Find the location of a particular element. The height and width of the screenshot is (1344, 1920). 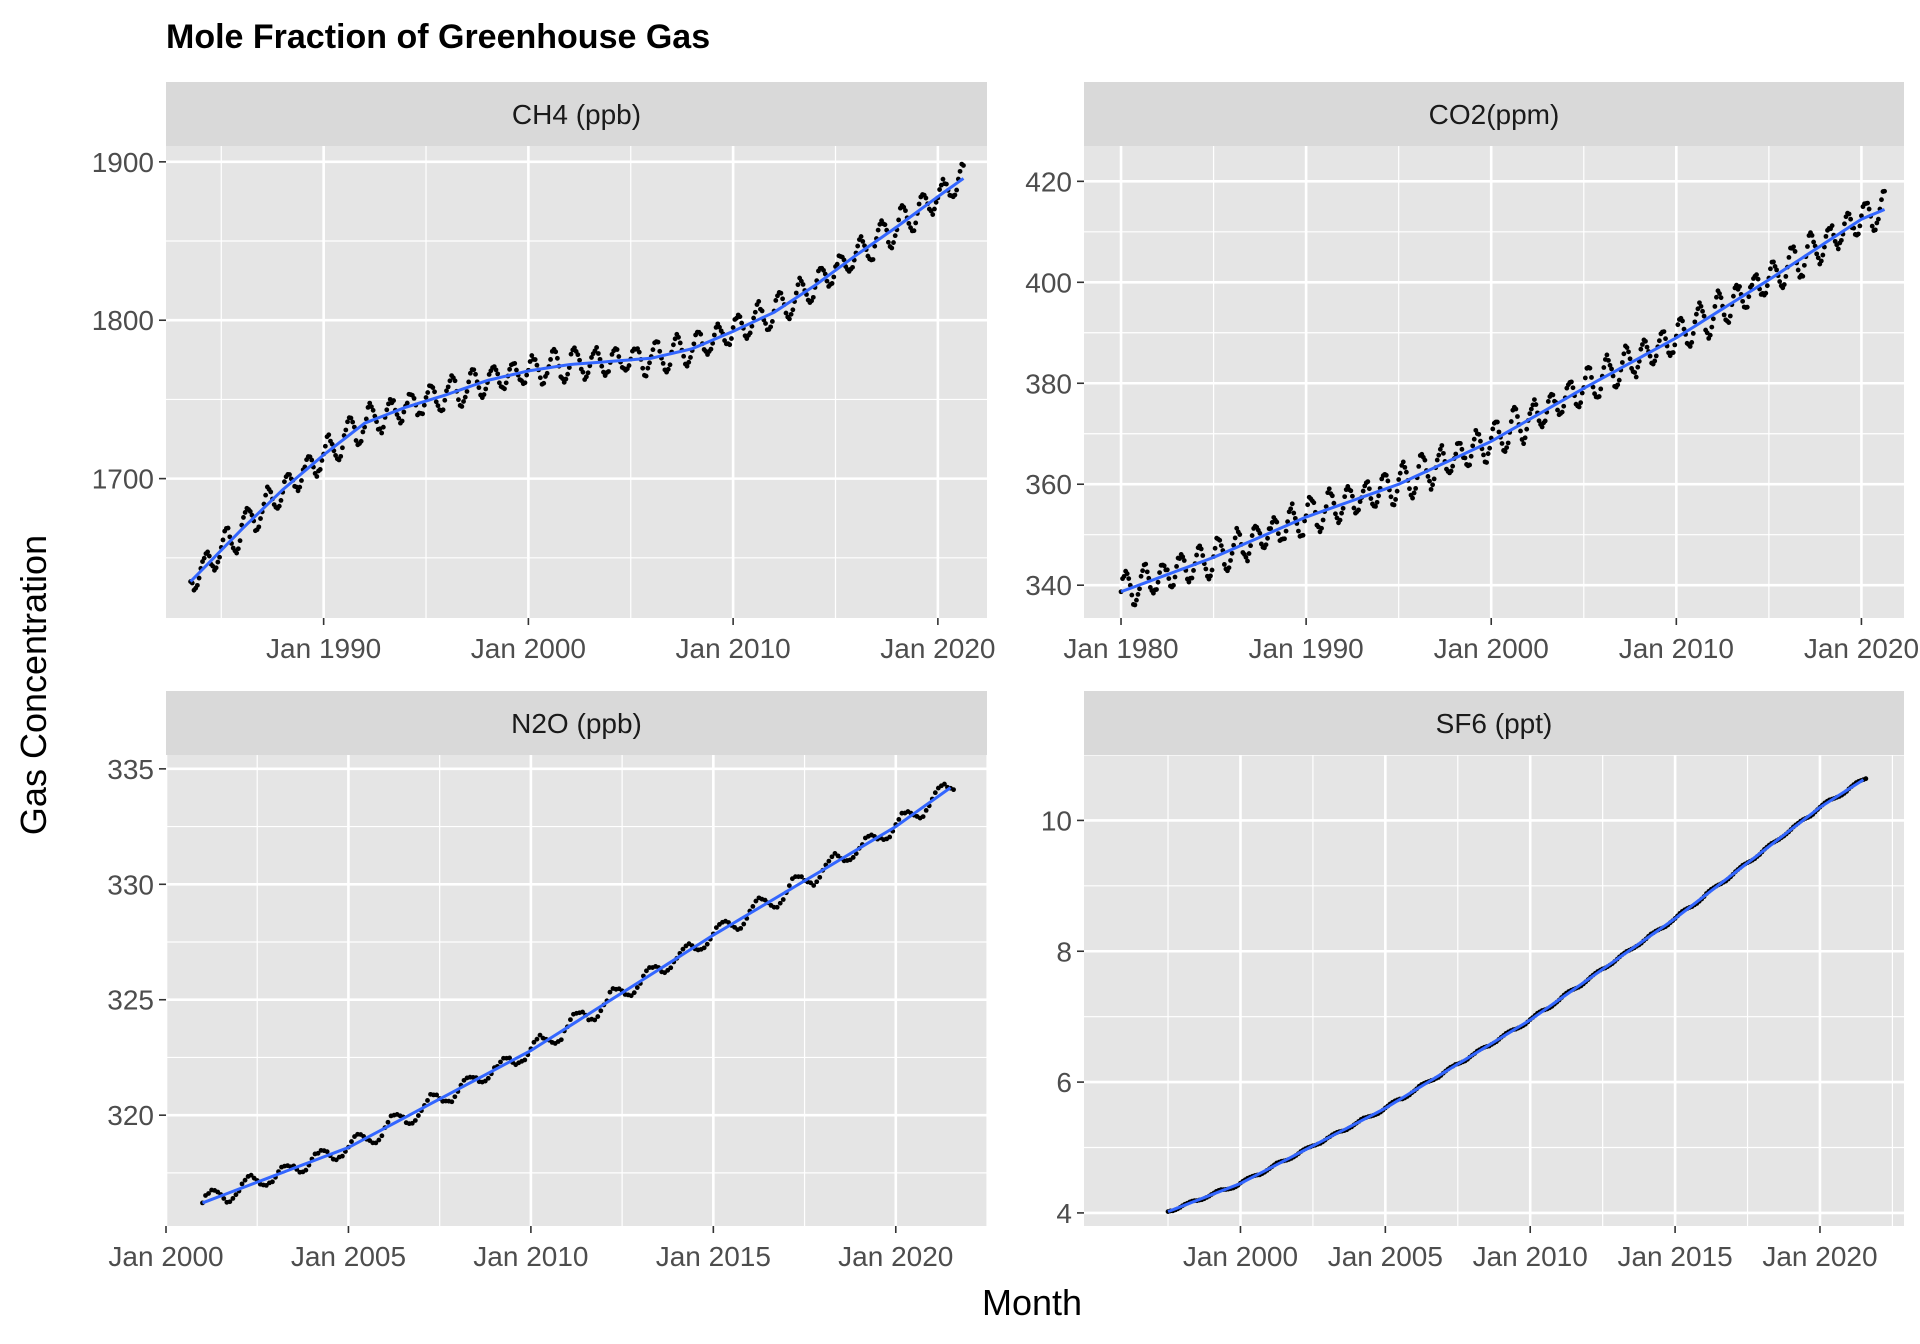

panel-background-sf6 is located at coordinates (1494, 990).